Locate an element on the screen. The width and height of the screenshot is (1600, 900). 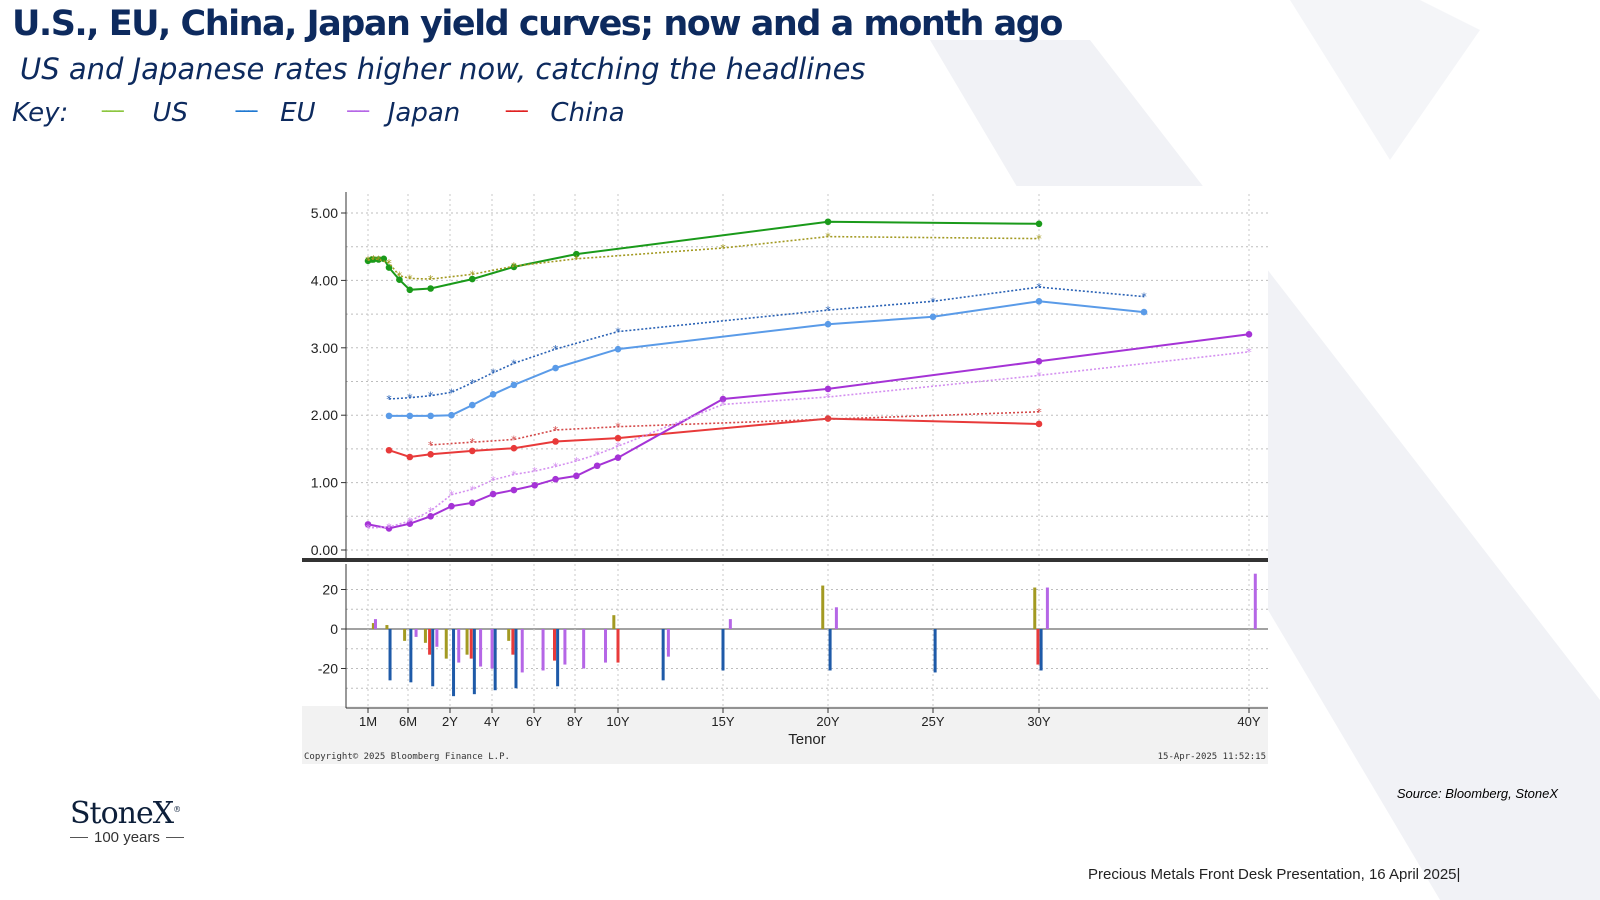
x-tick-label: 2Y is located at coordinates (450, 721).